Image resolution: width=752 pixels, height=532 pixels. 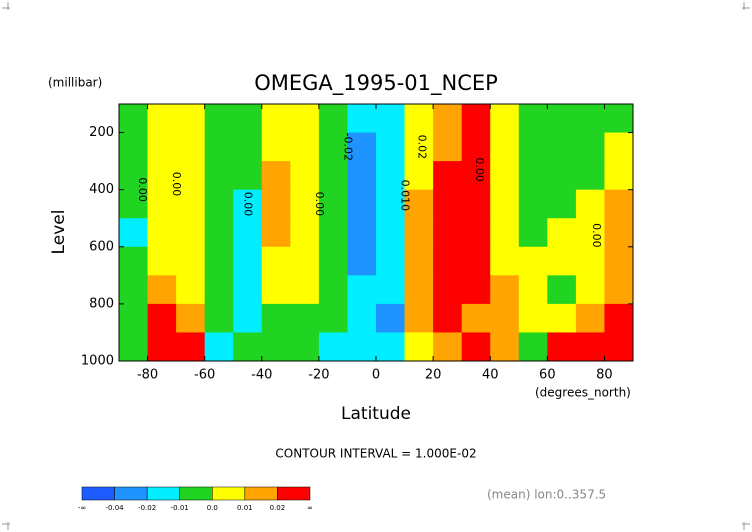 I want to click on colorbar-label: 0.01, so click(x=245, y=508).